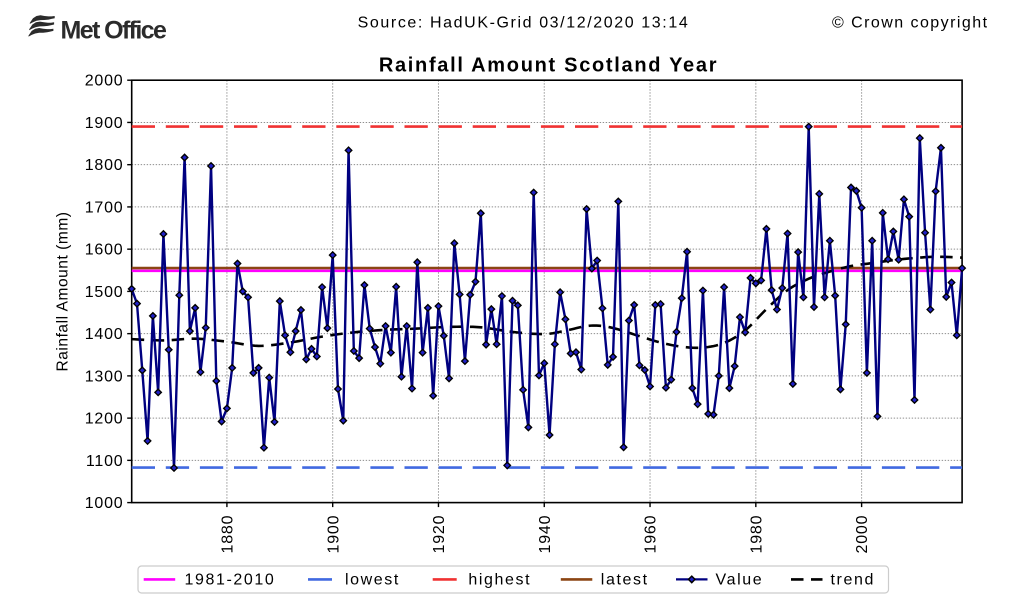 Image resolution: width=1023 pixels, height=614 pixels. Describe the element at coordinates (548, 66) in the screenshot. I see `svg-text: Rainfall Amount Scotland Year` at that location.